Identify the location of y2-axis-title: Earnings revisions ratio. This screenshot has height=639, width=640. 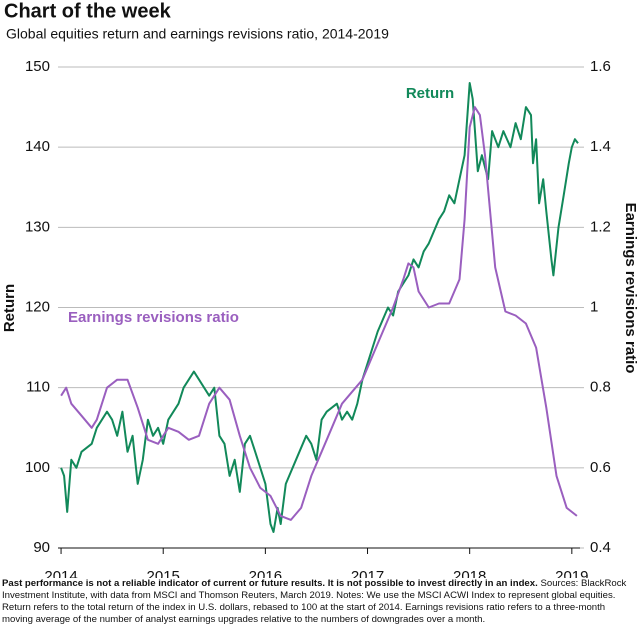
(630, 288).